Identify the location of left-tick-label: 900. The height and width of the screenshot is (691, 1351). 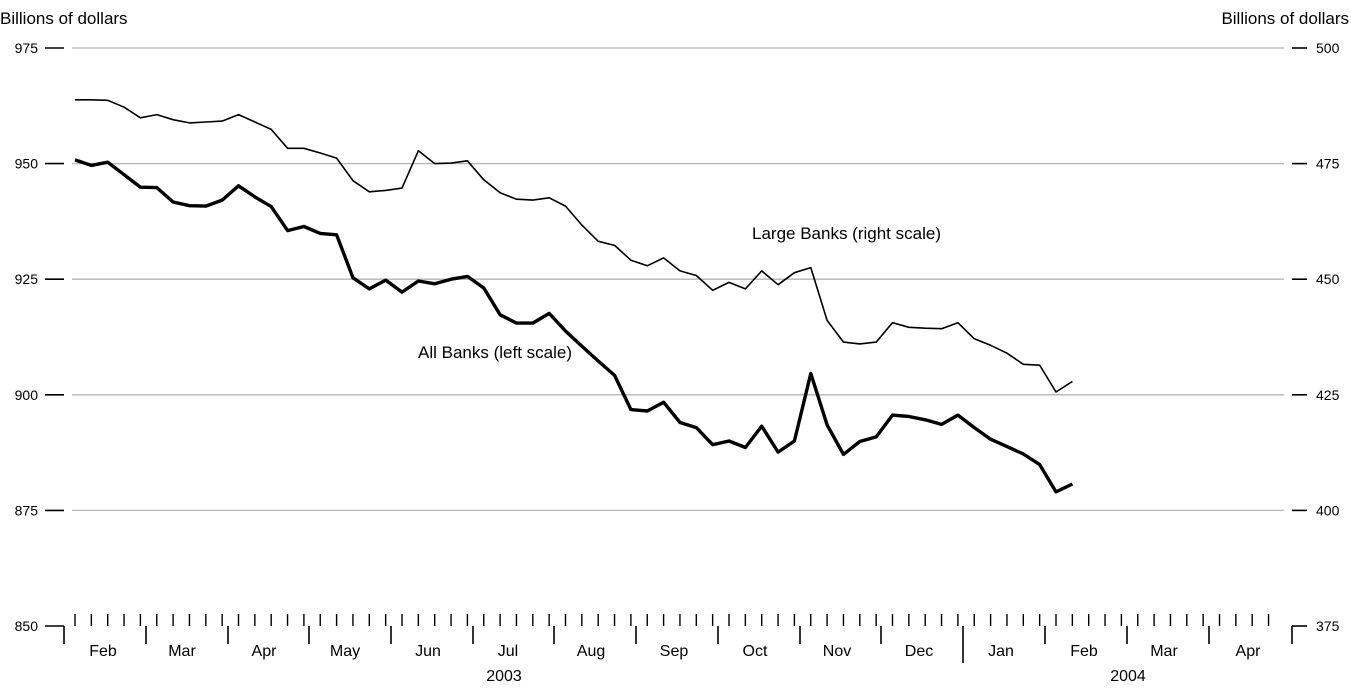
(27, 395).